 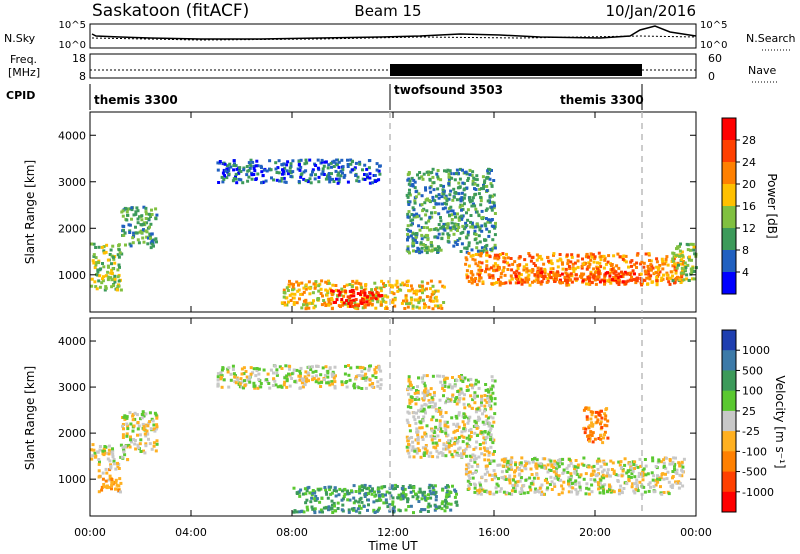 What do you see at coordinates (713, 25) in the screenshot?
I see `noise-right-tick-top: 10^5` at bounding box center [713, 25].